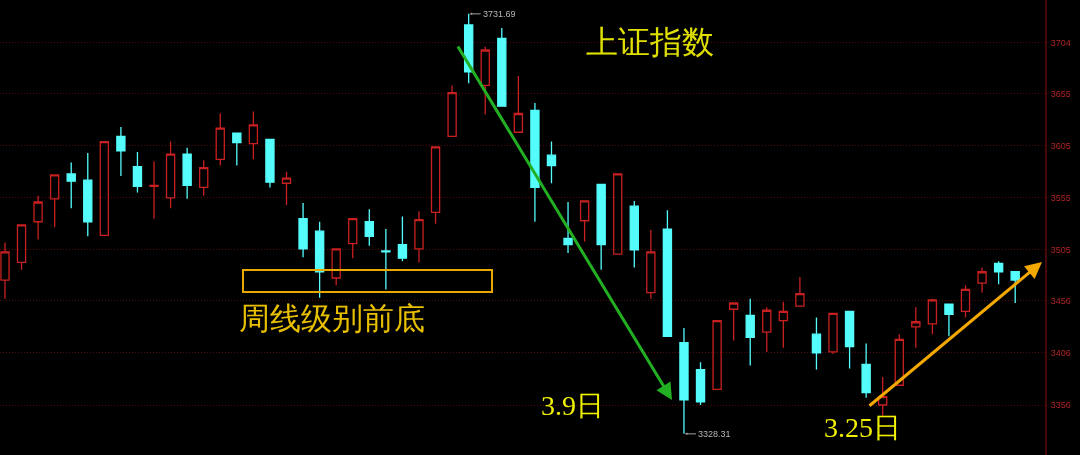 This screenshot has height=455, width=1080. What do you see at coordinates (1060, 197) in the screenshot?
I see `y-tick-label: 3555` at bounding box center [1060, 197].